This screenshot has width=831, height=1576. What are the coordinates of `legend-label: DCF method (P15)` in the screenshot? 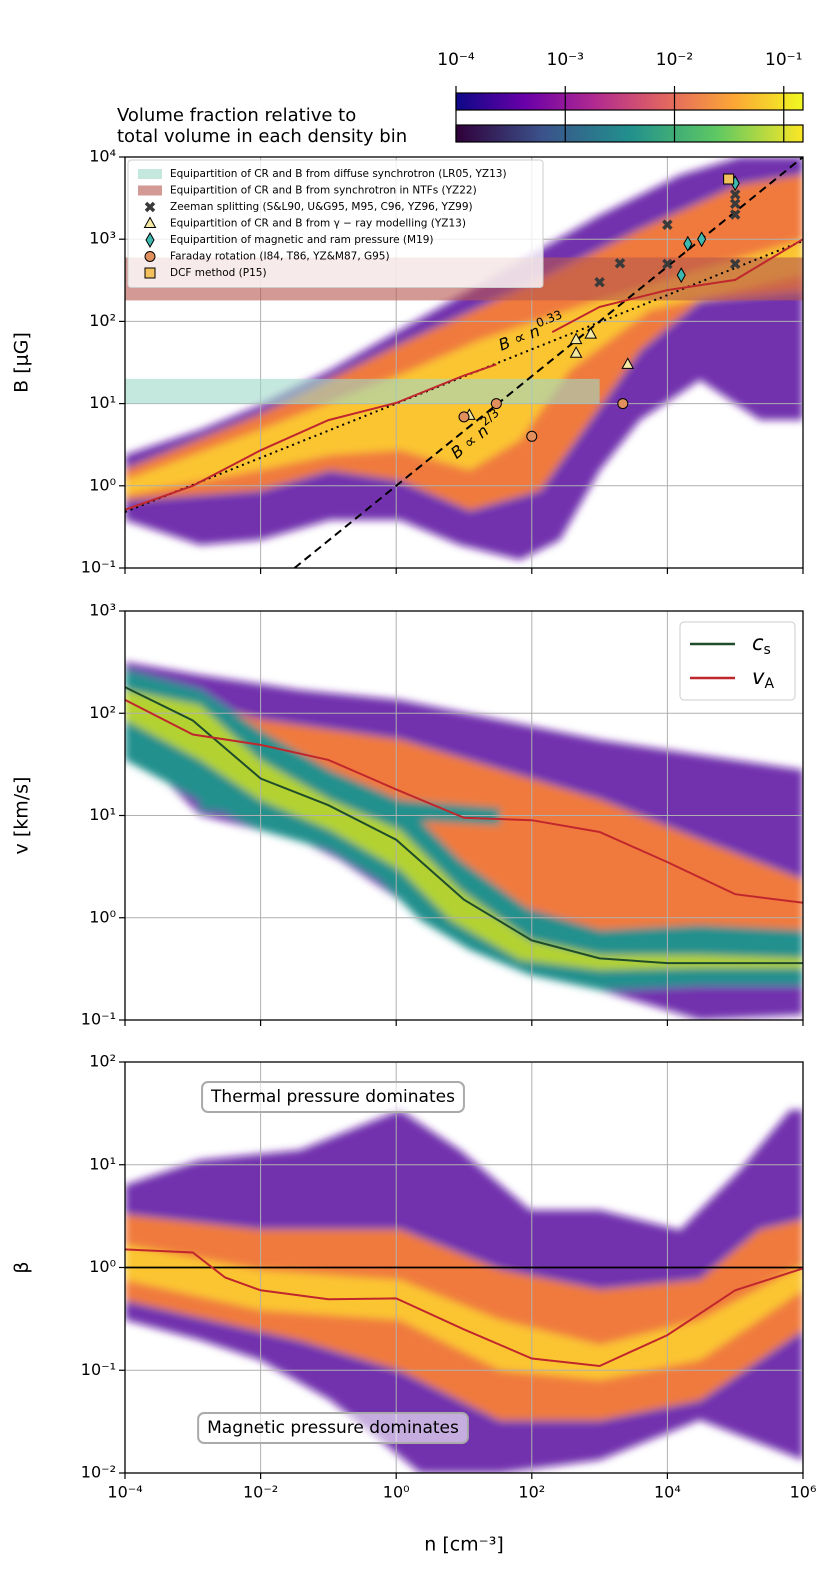 It's located at (218, 273).